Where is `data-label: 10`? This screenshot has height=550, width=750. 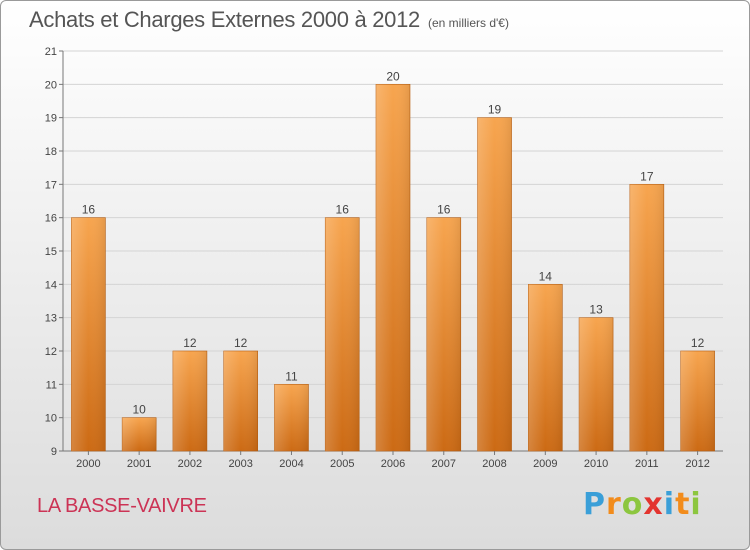
data-label: 10 is located at coordinates (139, 410).